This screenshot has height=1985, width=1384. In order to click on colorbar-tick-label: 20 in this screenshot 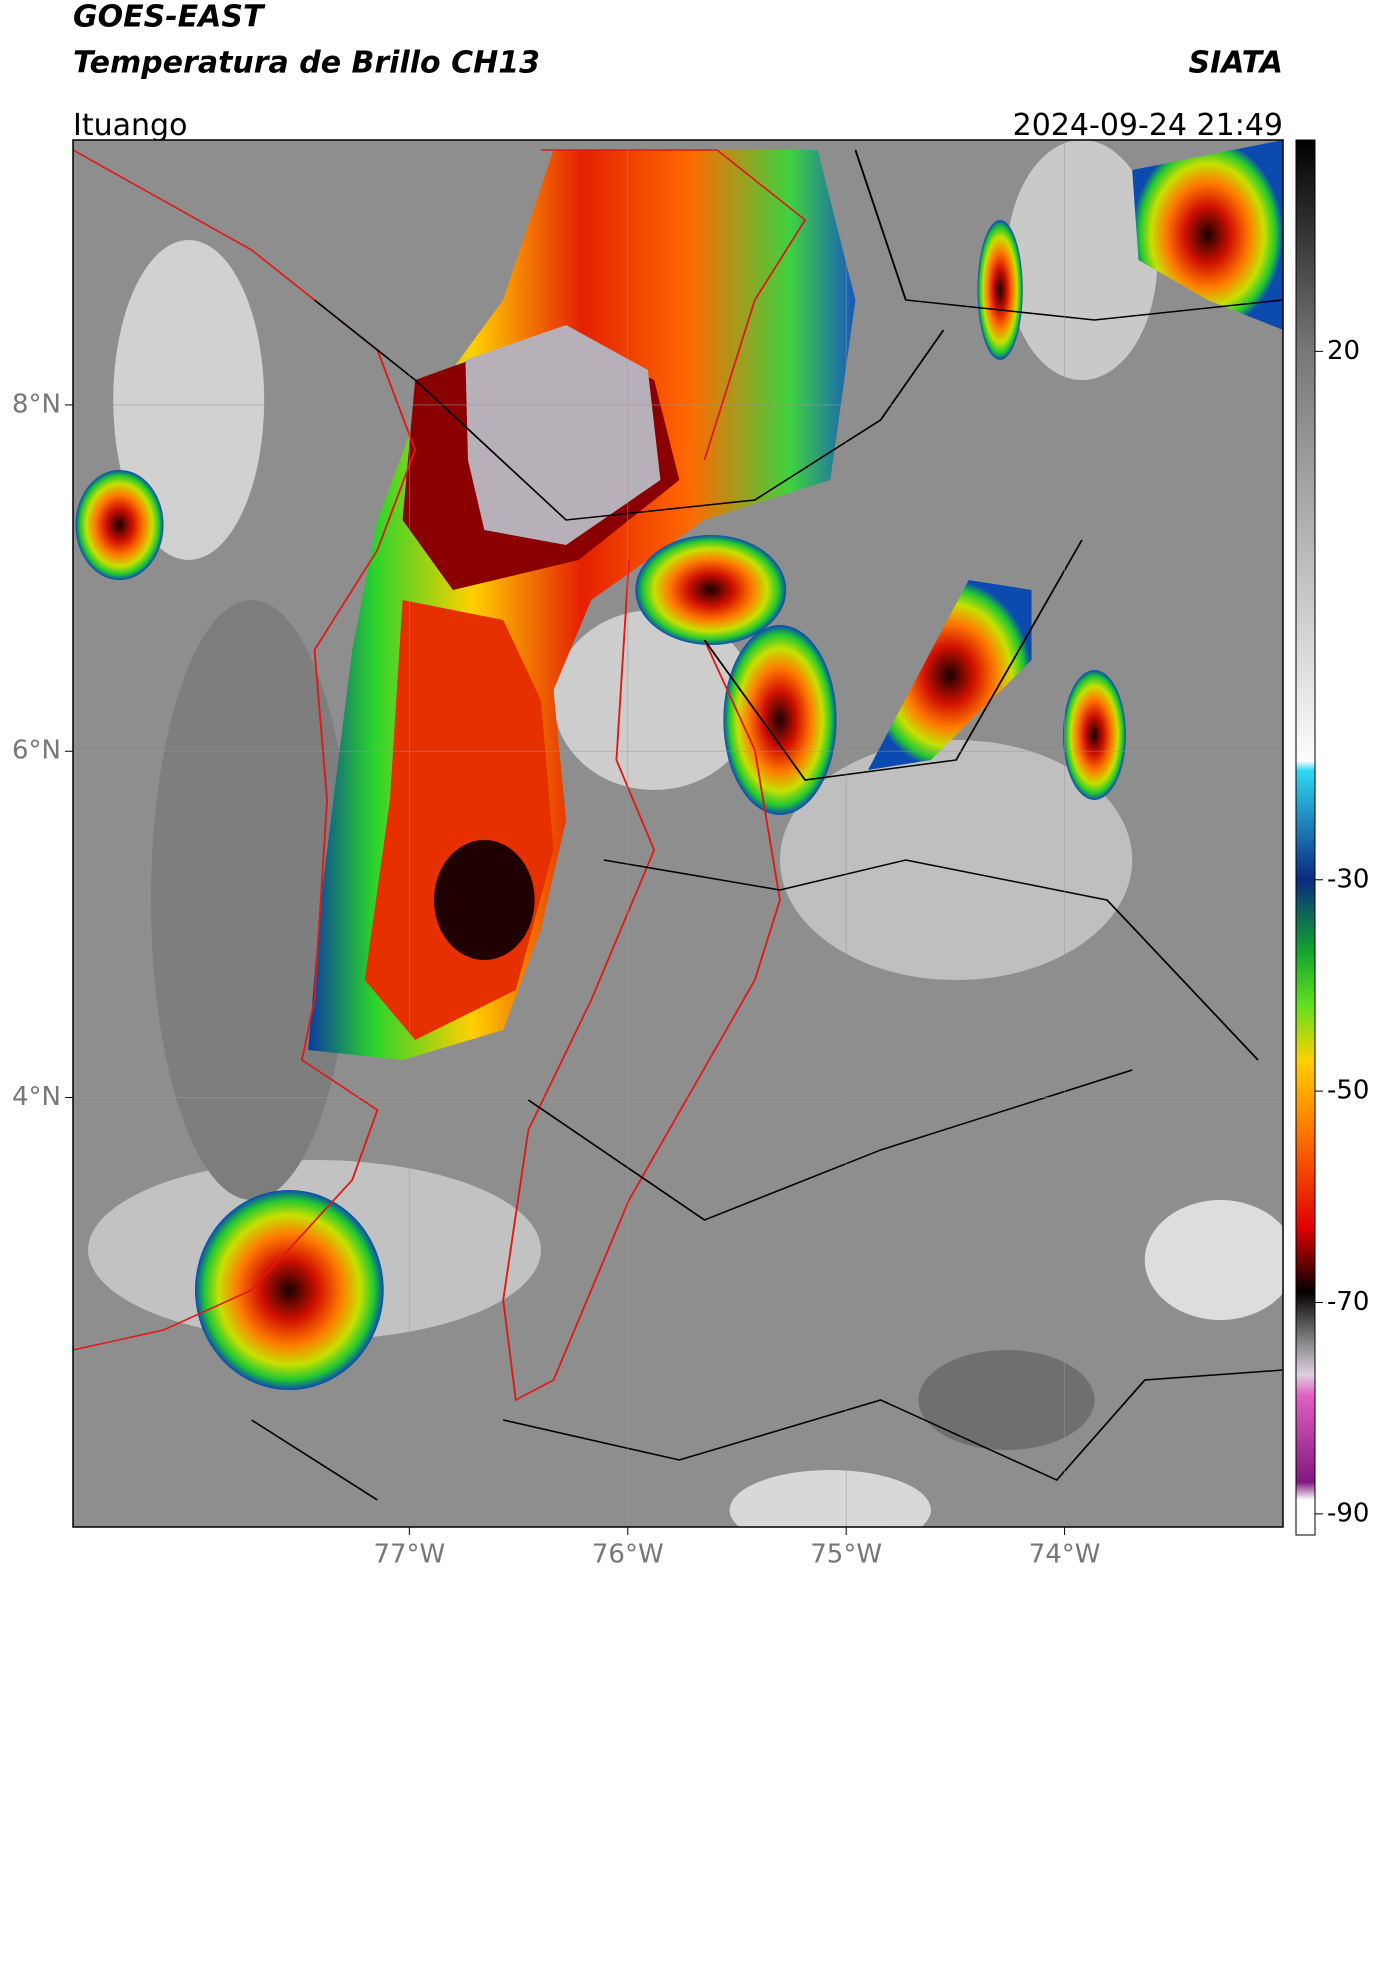, I will do `click(1343, 351)`.